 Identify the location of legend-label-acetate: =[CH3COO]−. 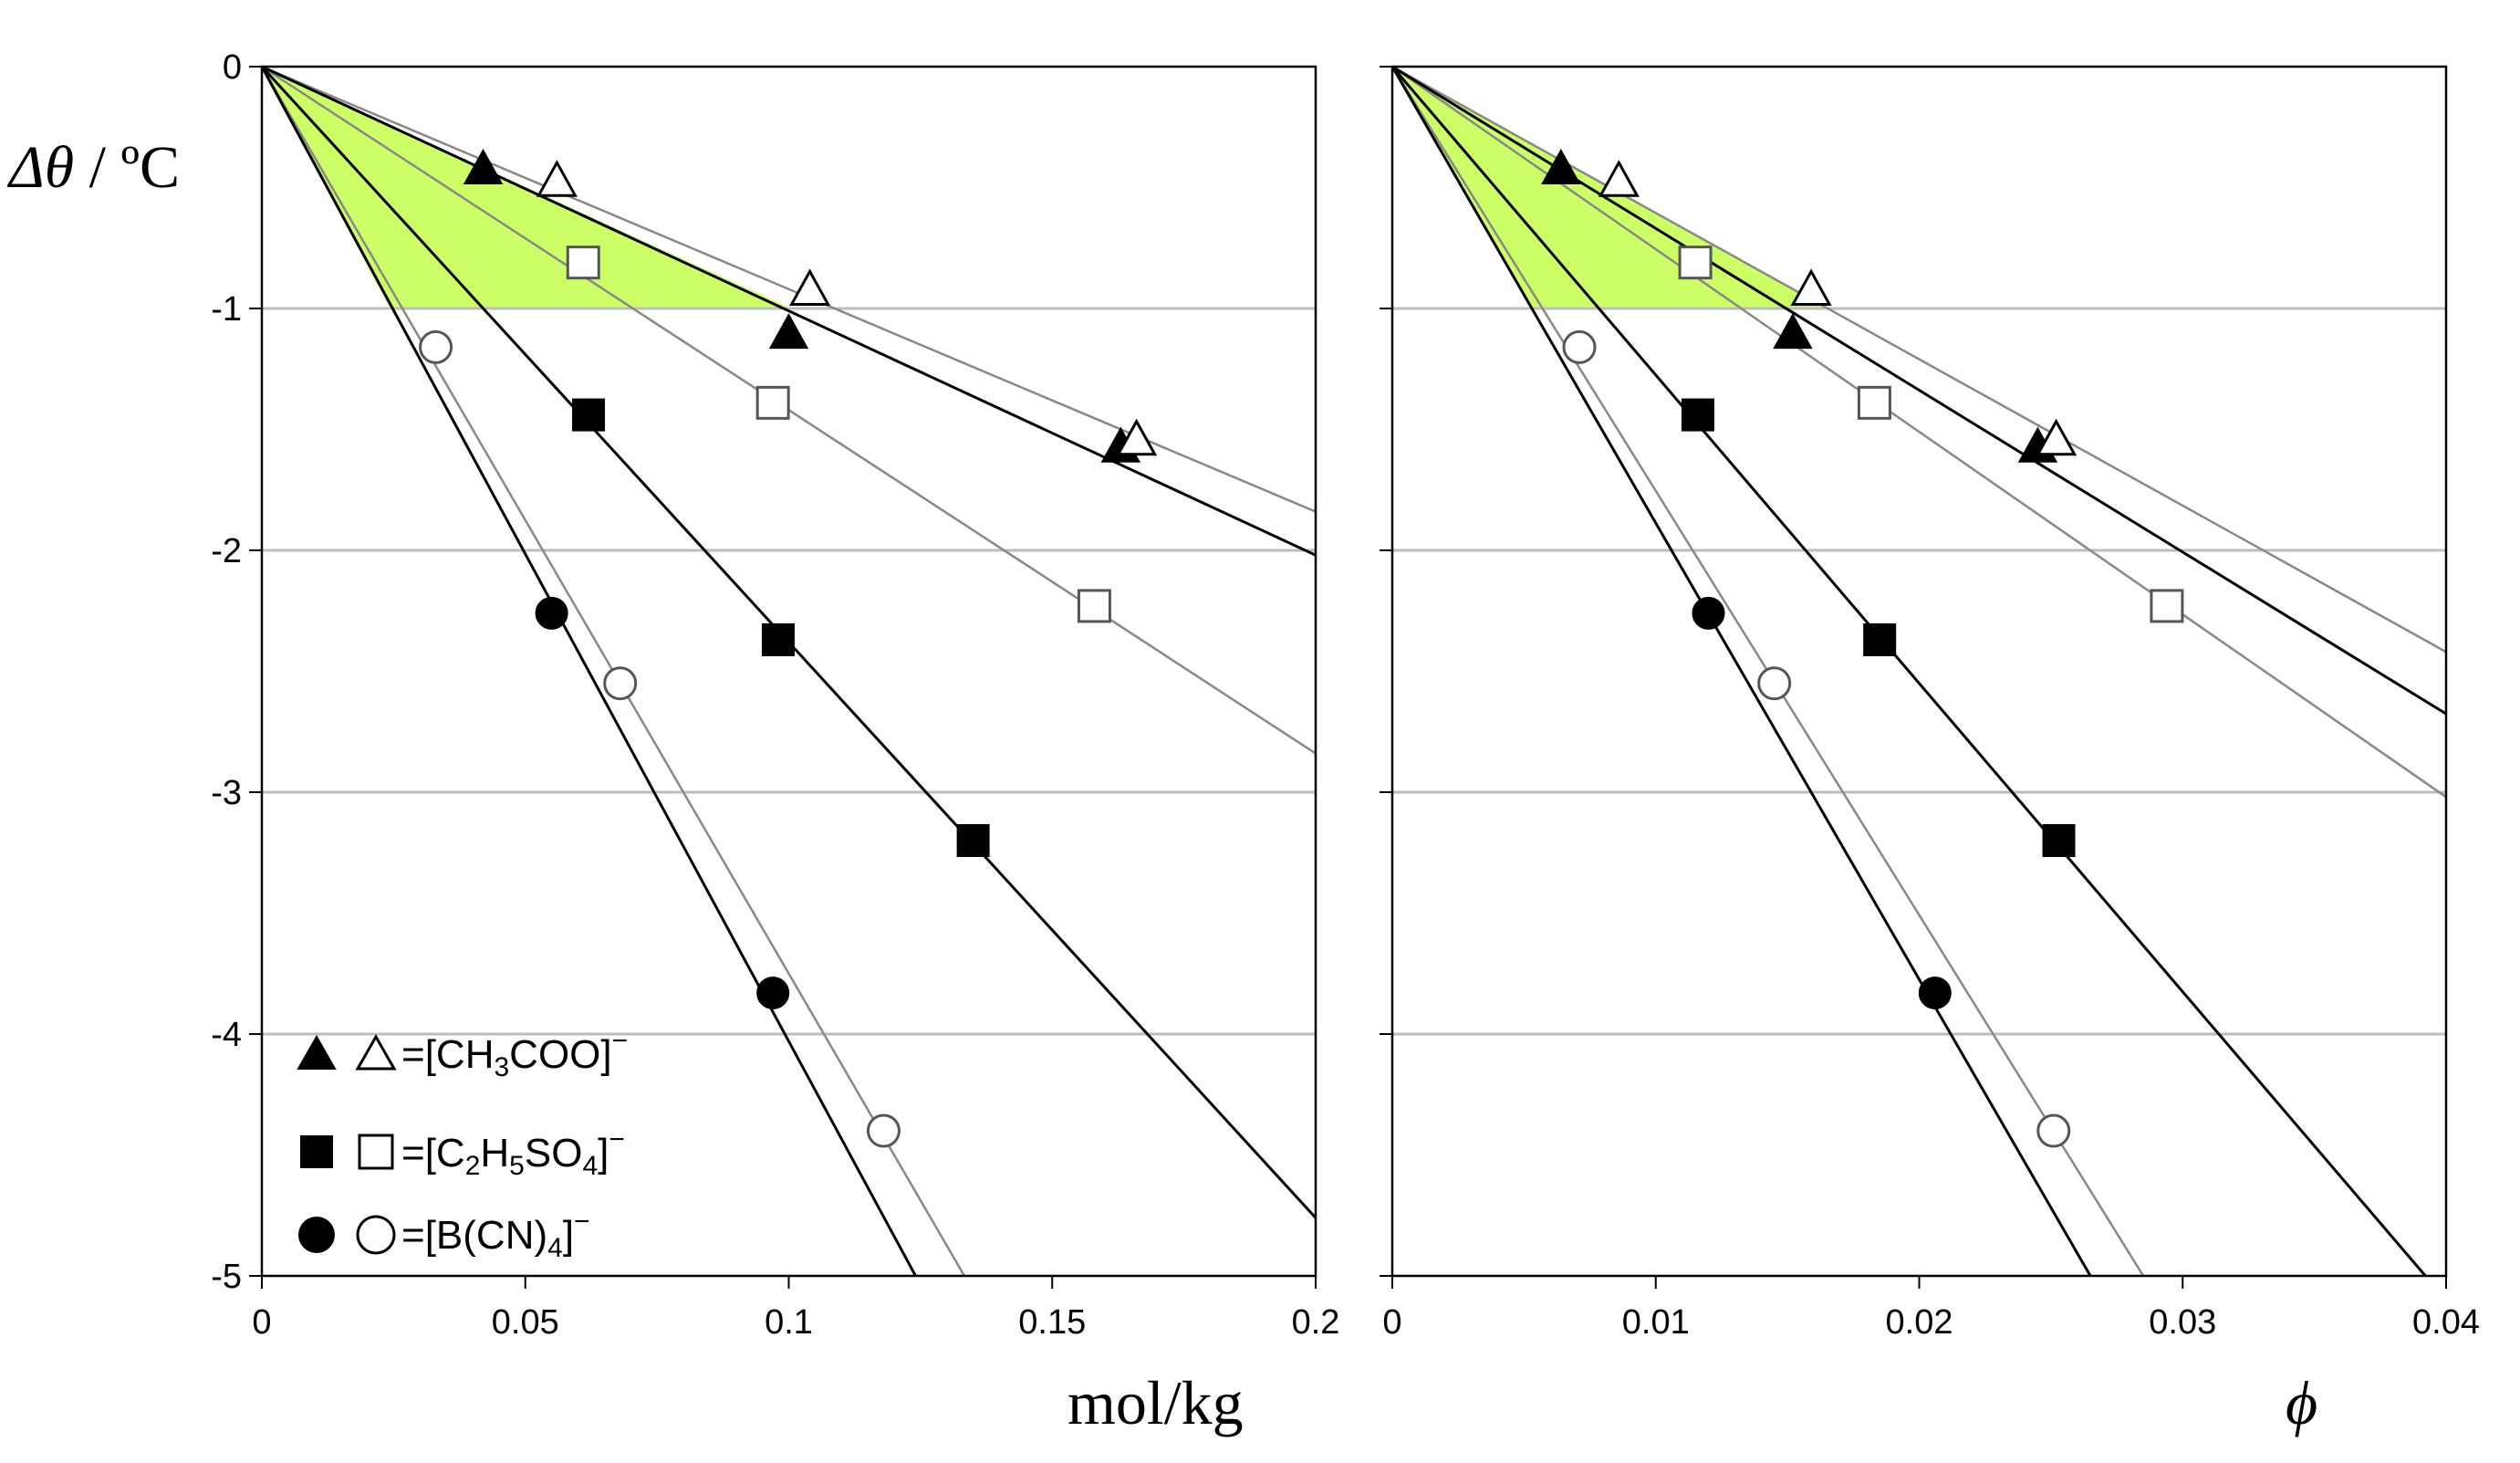
(514, 1054).